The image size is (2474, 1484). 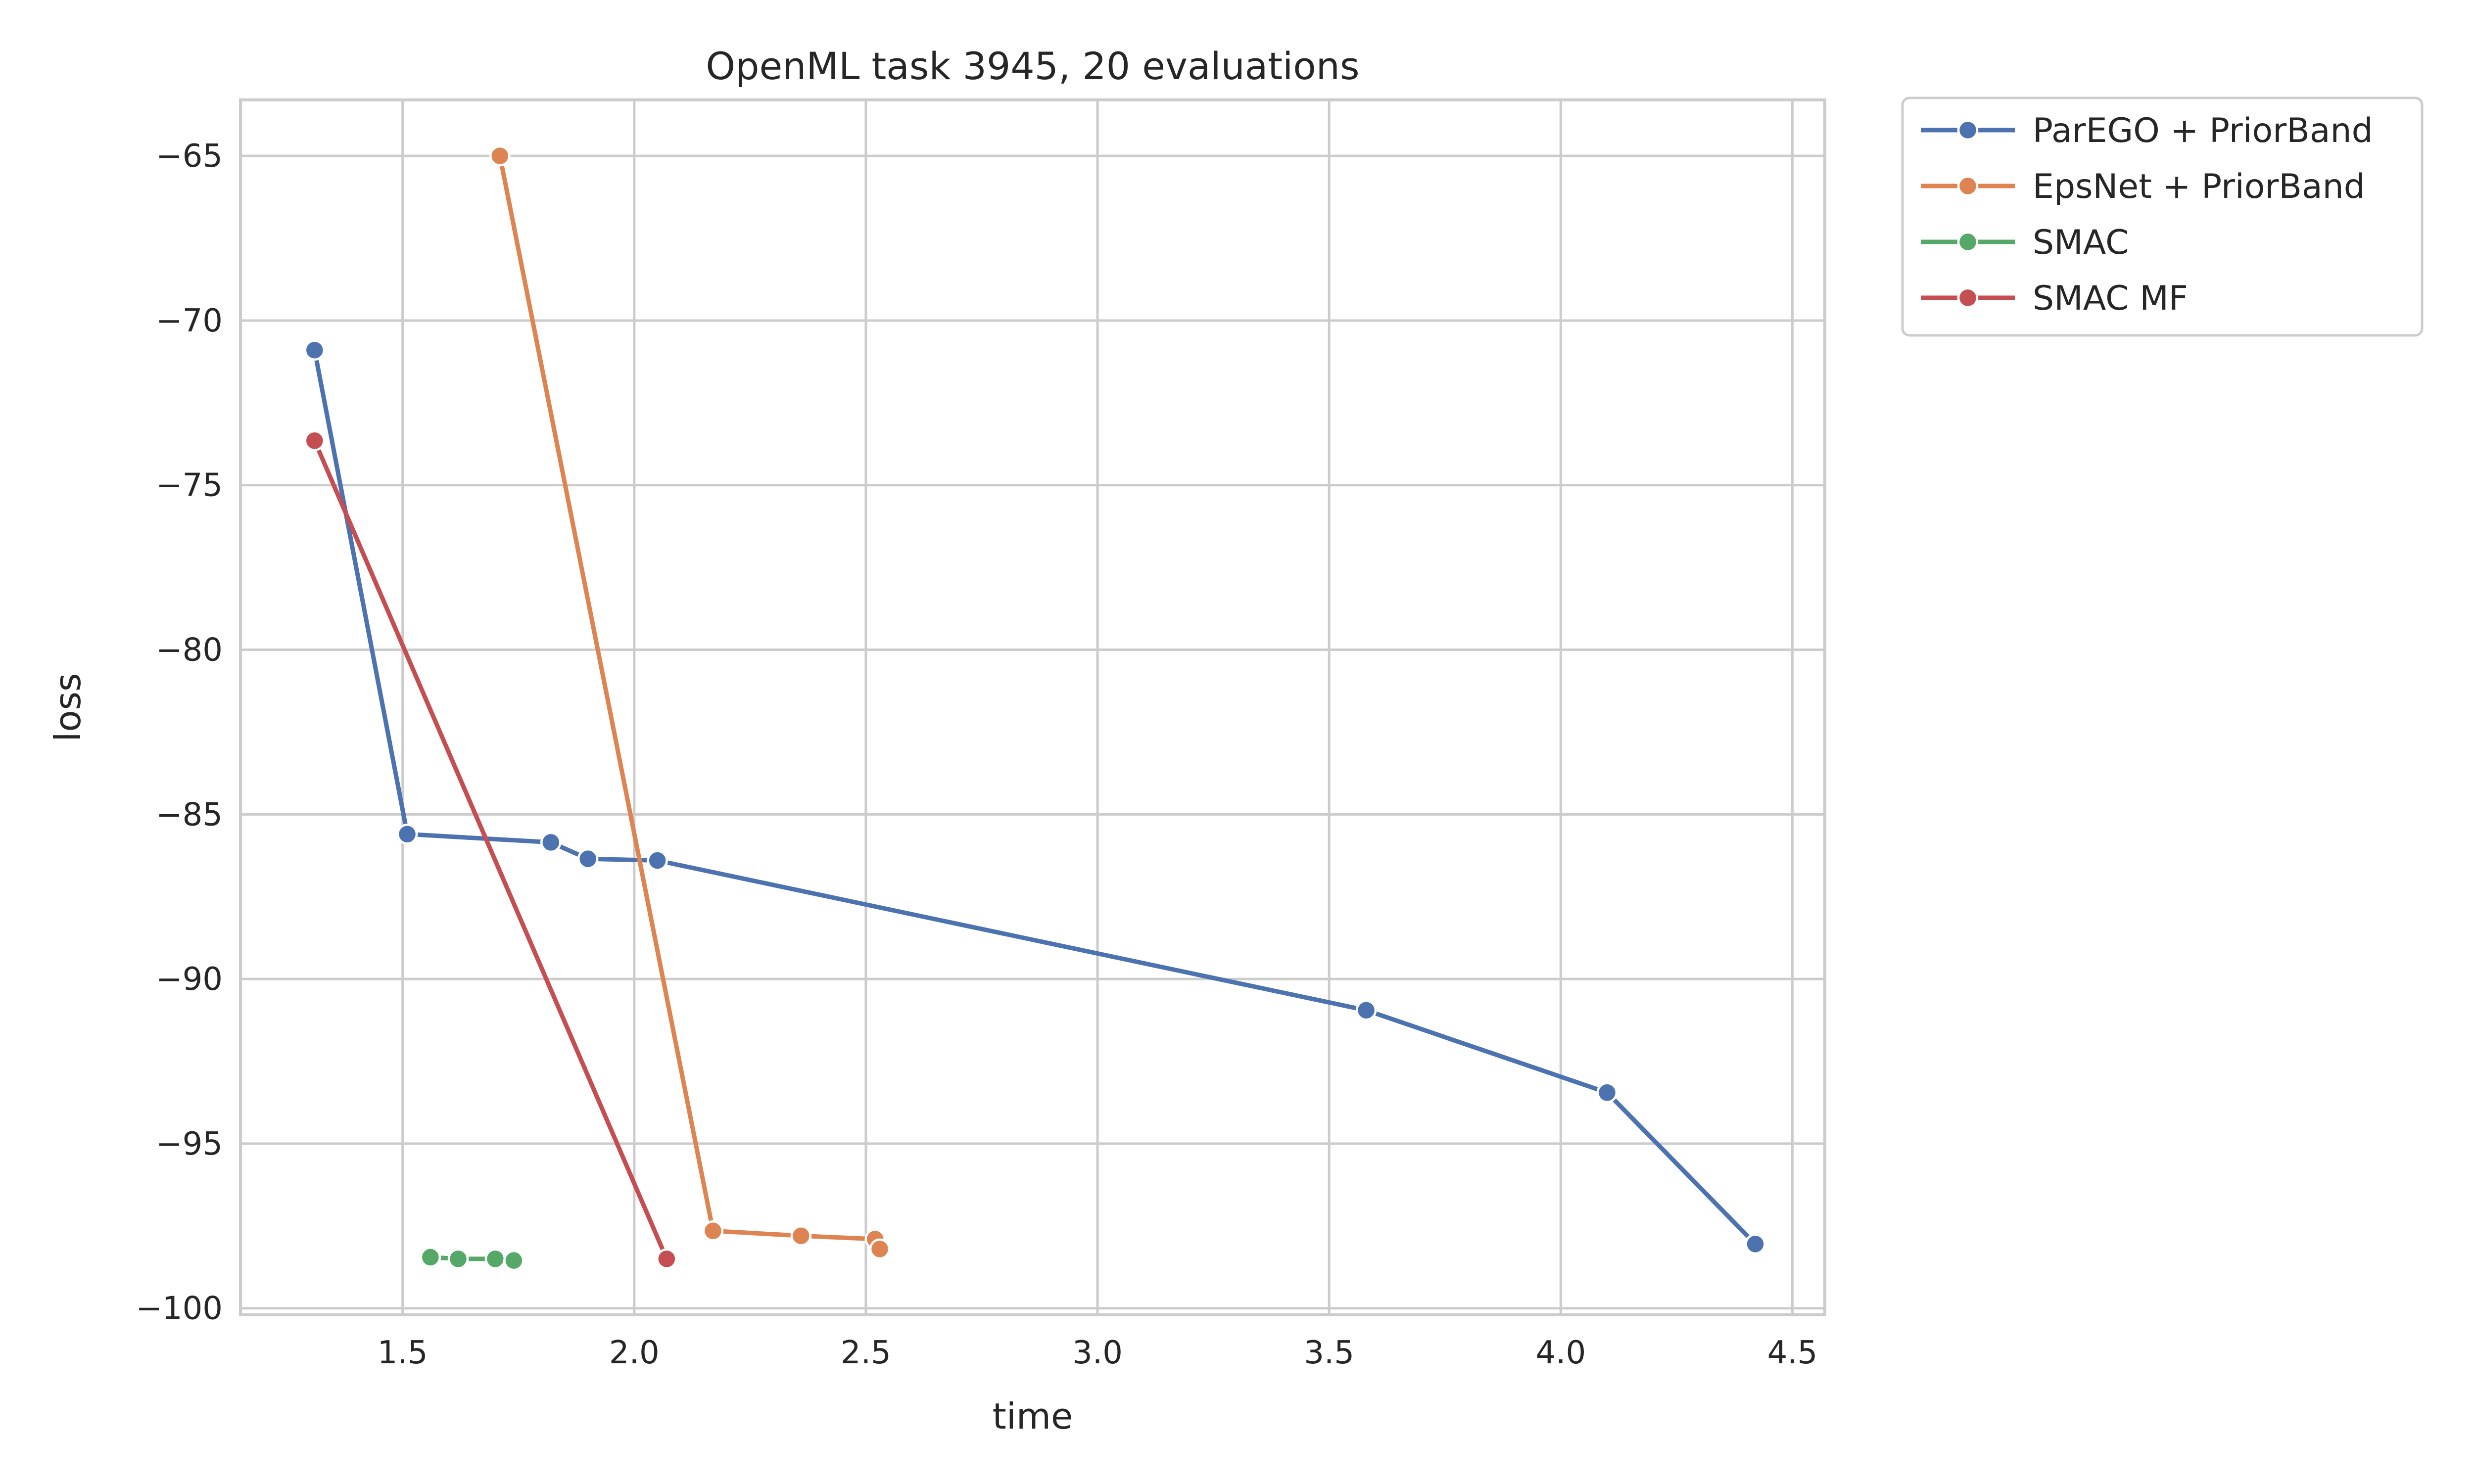 I want to click on x-axis-title: time, so click(x=1033, y=1416).